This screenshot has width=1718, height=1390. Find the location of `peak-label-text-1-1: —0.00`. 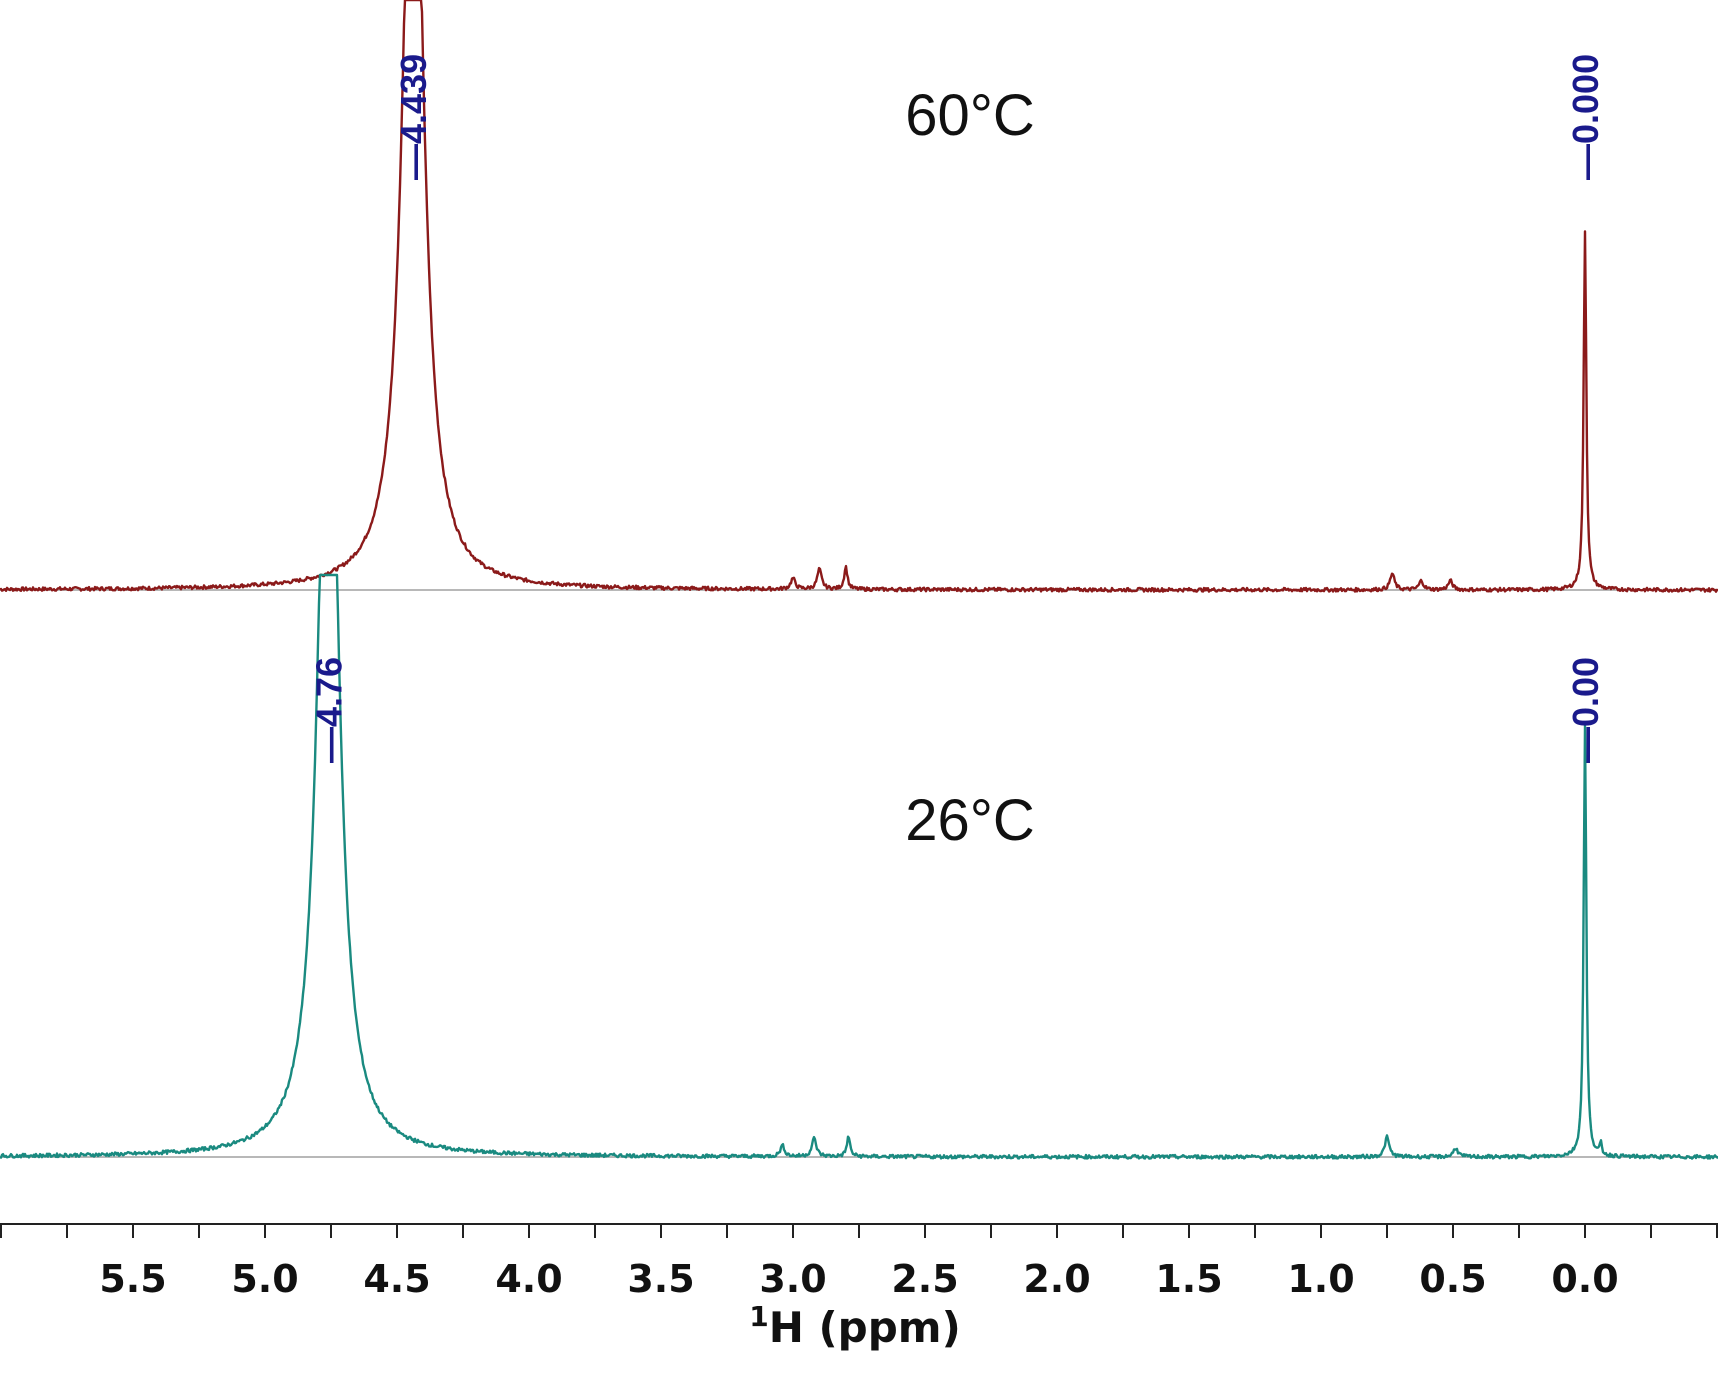

peak-label-text-1-1: —0.00 is located at coordinates (1585, 710).